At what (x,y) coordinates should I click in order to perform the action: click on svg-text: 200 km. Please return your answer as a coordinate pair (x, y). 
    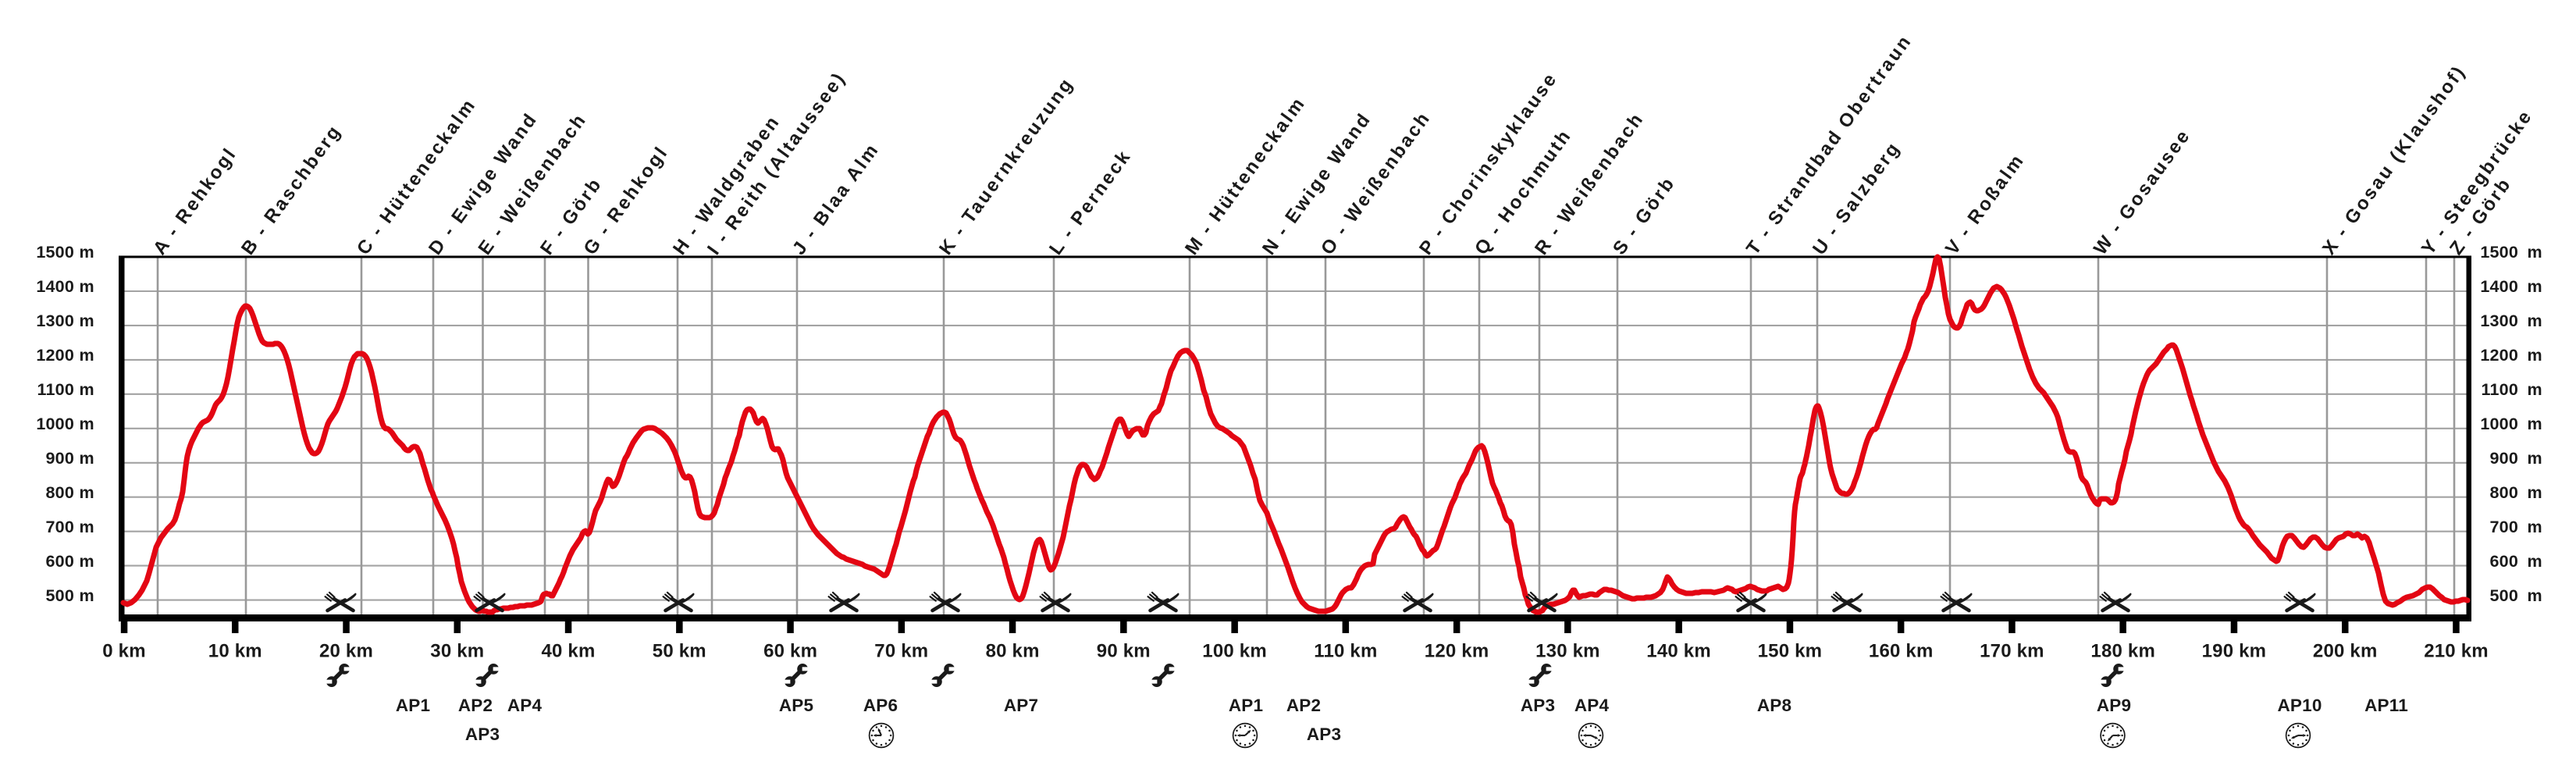
    Looking at the image, I should click on (2345, 651).